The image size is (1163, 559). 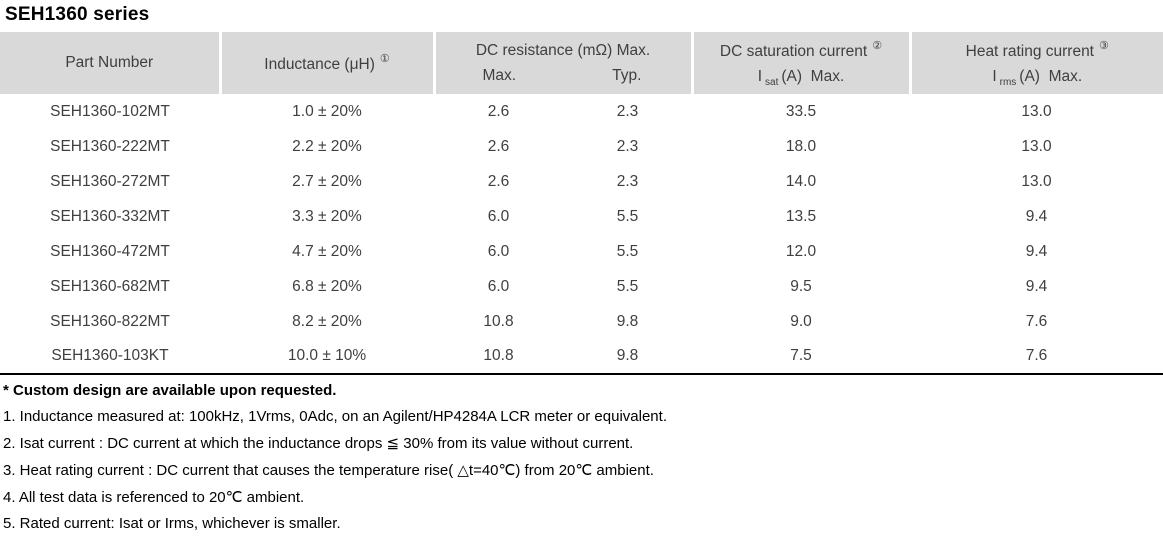 What do you see at coordinates (110, 251) in the screenshot?
I see `part-number-cell: SEH1360-472MT` at bounding box center [110, 251].